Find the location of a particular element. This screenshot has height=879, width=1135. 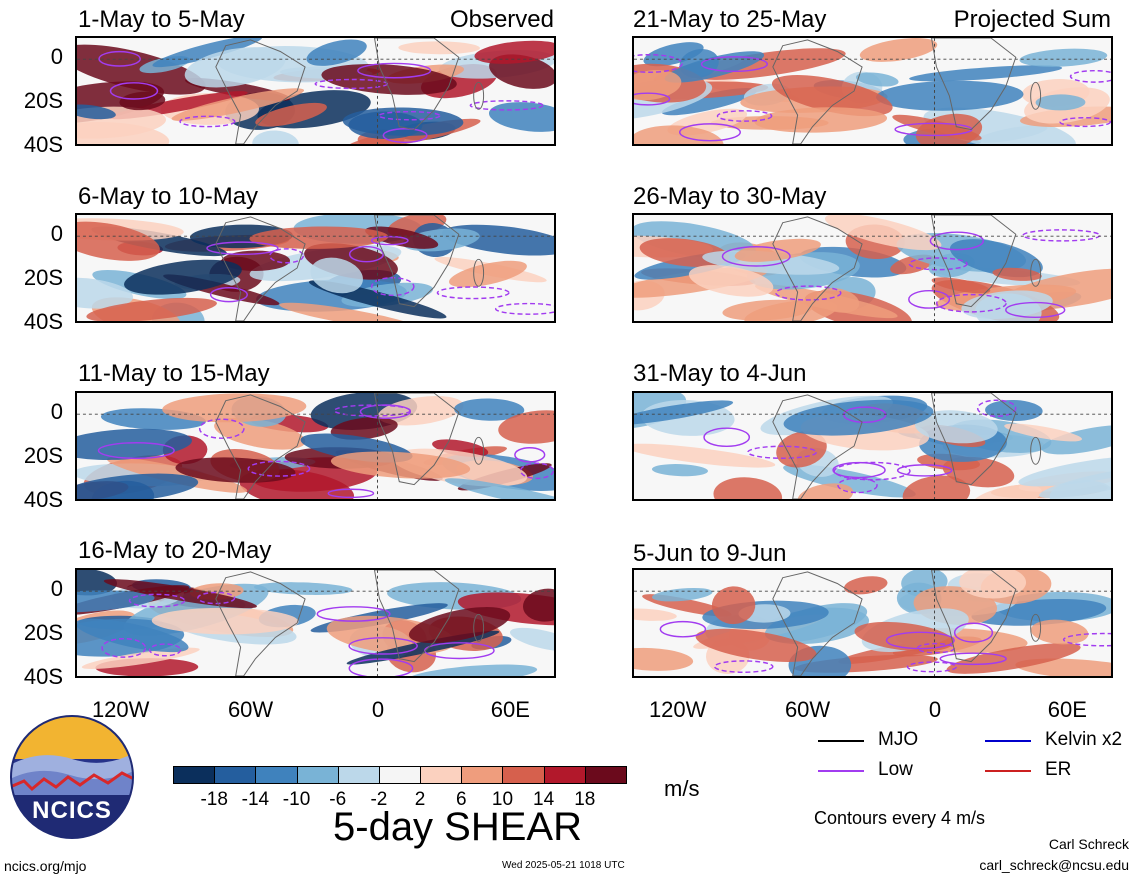

panel-tag: Projected Sum is located at coordinates (1032, 19).